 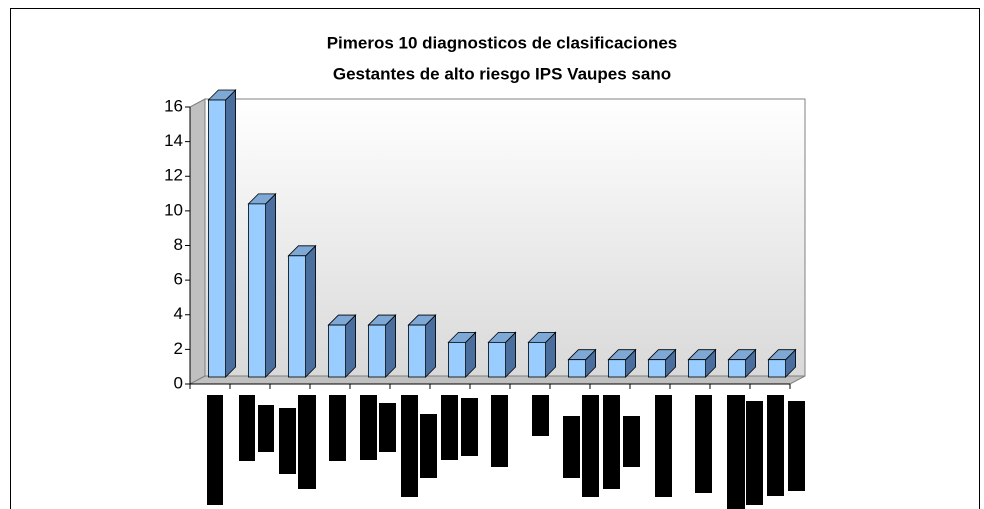 I want to click on side-wall, so click(x=197, y=241).